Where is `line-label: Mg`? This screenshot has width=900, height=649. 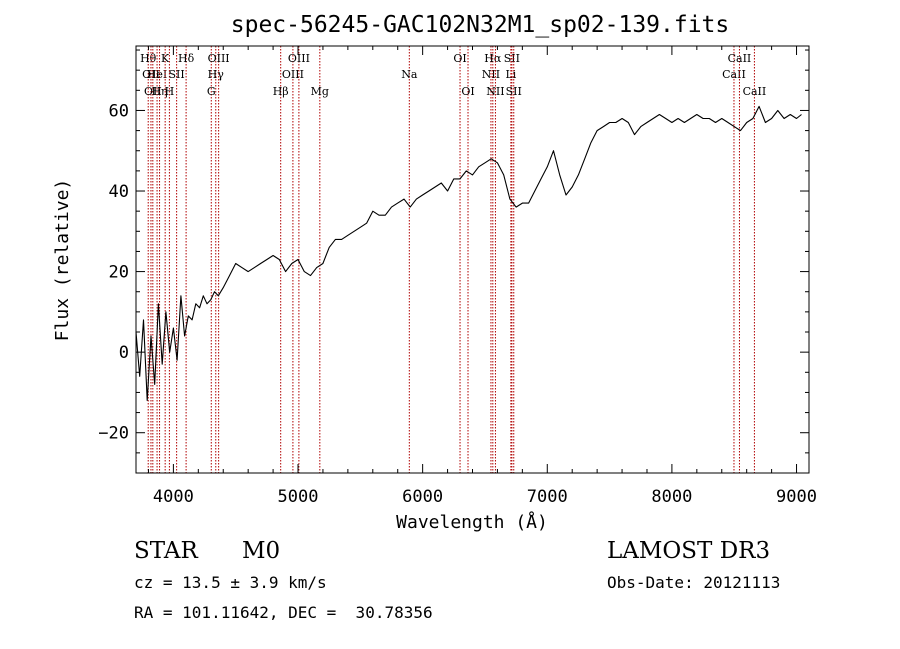
line-label: Mg is located at coordinates (320, 91).